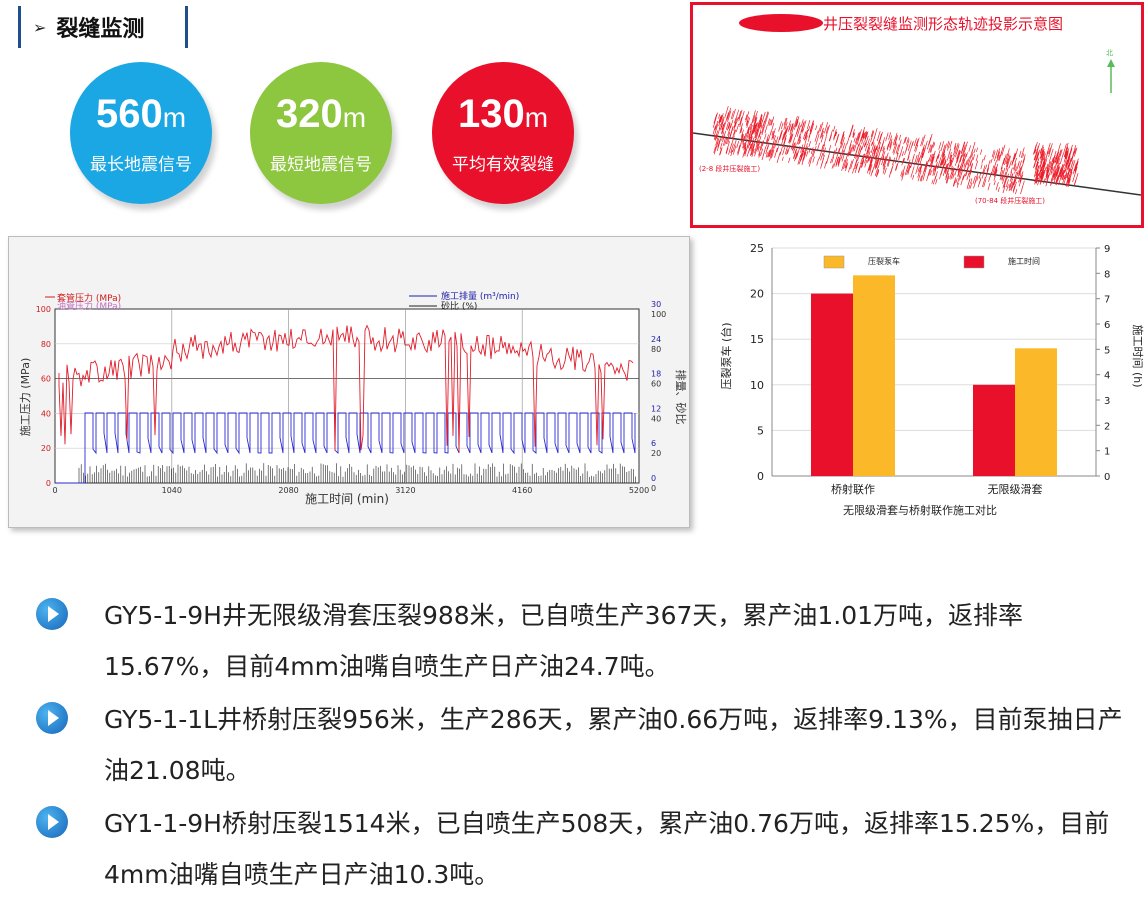  What do you see at coordinates (656, 453) in the screenshot?
I see `y-right2-tick-label: 20` at bounding box center [656, 453].